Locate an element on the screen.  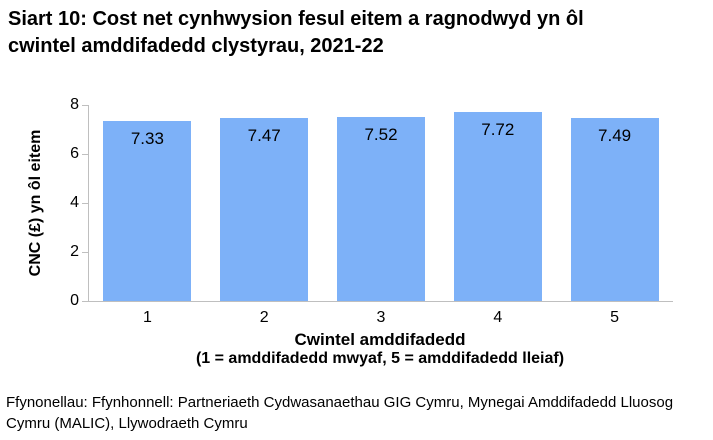
y-axis-tick-label: 6 is located at coordinates (74, 153).